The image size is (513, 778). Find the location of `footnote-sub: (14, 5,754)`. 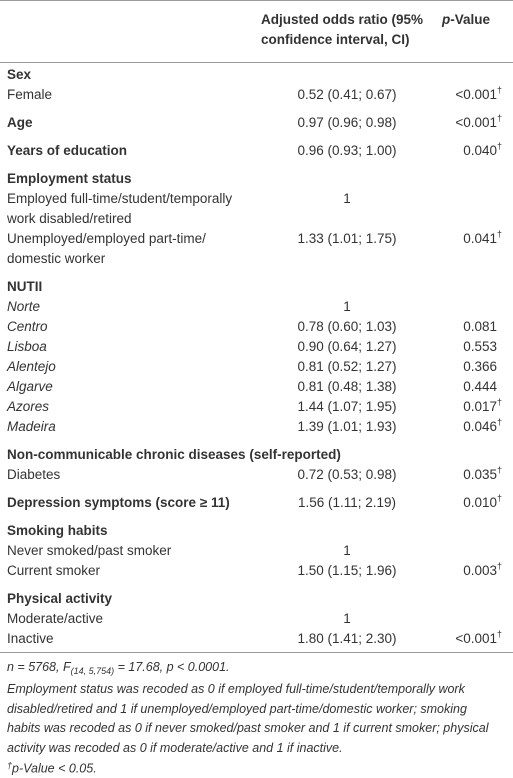

footnote-sub: (14, 5,754) is located at coordinates (92, 671).